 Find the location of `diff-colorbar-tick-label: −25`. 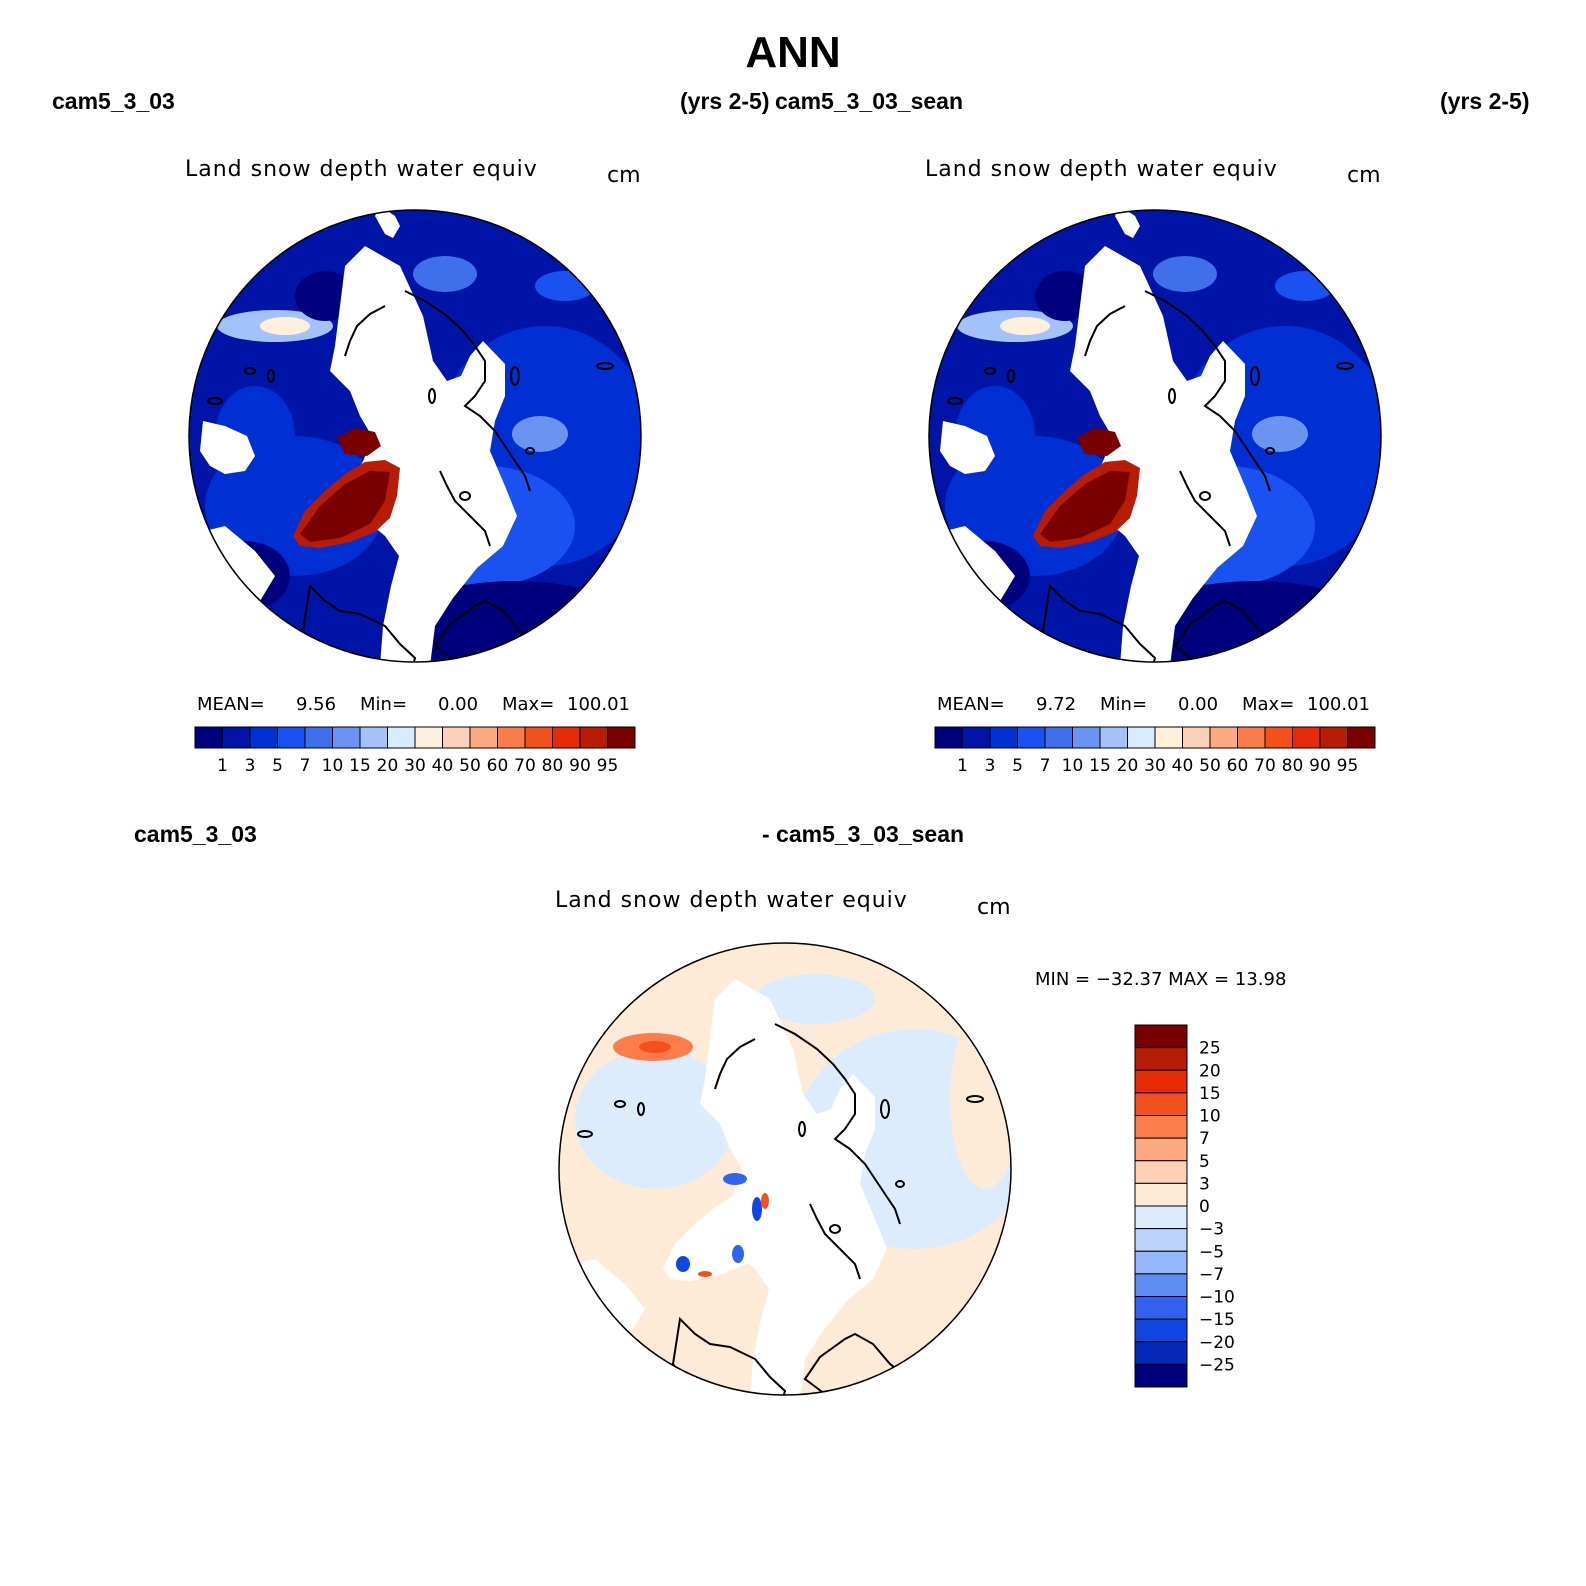

diff-colorbar-tick-label: −25 is located at coordinates (1217, 1365).